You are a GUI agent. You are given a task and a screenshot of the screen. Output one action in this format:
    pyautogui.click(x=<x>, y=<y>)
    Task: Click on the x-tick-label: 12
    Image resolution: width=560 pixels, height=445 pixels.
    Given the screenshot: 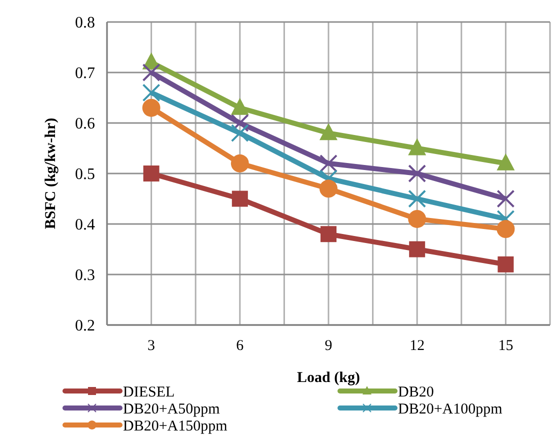 What is the action you would take?
    pyautogui.click(x=417, y=346)
    